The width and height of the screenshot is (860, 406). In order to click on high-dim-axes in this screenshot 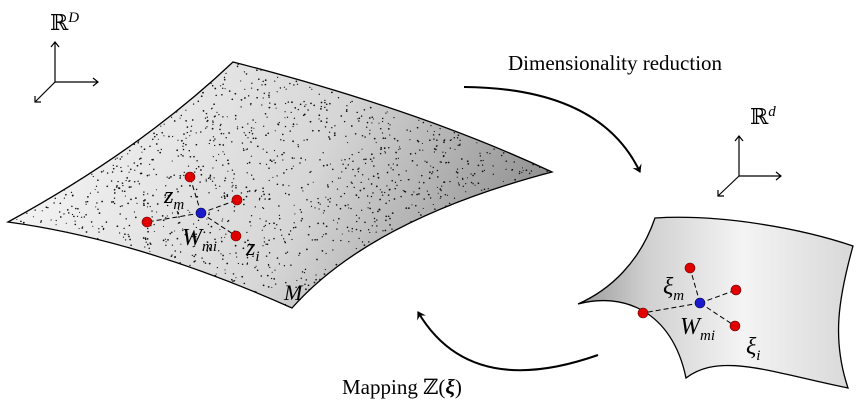, I will do `click(66, 72)`.